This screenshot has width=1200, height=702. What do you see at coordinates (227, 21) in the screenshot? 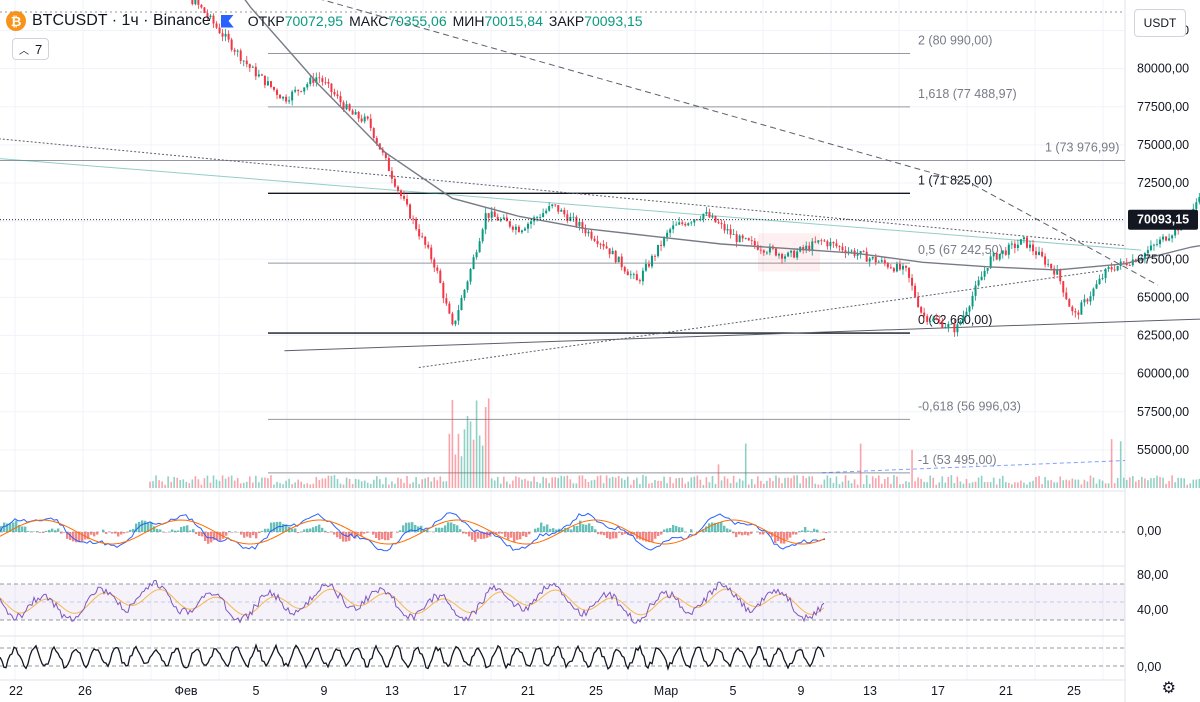
I see `flag-icon` at bounding box center [227, 21].